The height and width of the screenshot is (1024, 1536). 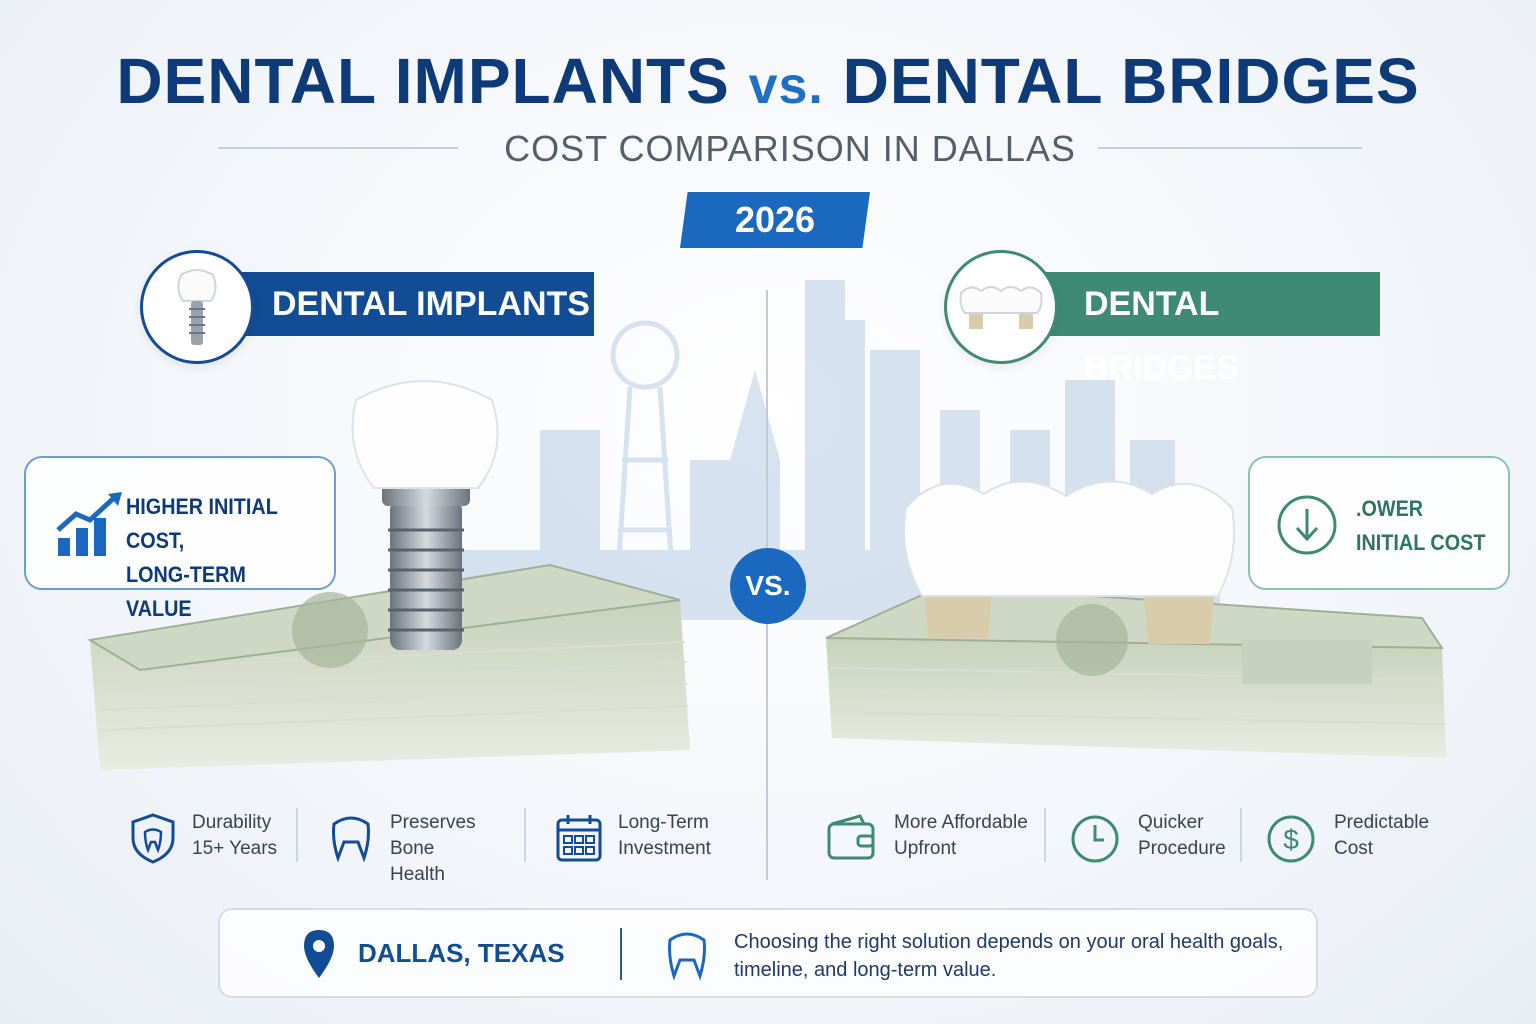 What do you see at coordinates (851, 837) in the screenshot?
I see `wallet-icon` at bounding box center [851, 837].